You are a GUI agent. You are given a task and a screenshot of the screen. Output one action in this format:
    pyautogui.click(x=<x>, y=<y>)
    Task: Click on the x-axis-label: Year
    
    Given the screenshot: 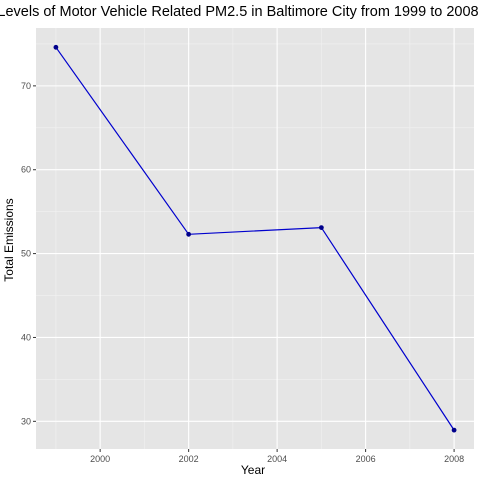 What is the action you would take?
    pyautogui.click(x=253, y=470)
    